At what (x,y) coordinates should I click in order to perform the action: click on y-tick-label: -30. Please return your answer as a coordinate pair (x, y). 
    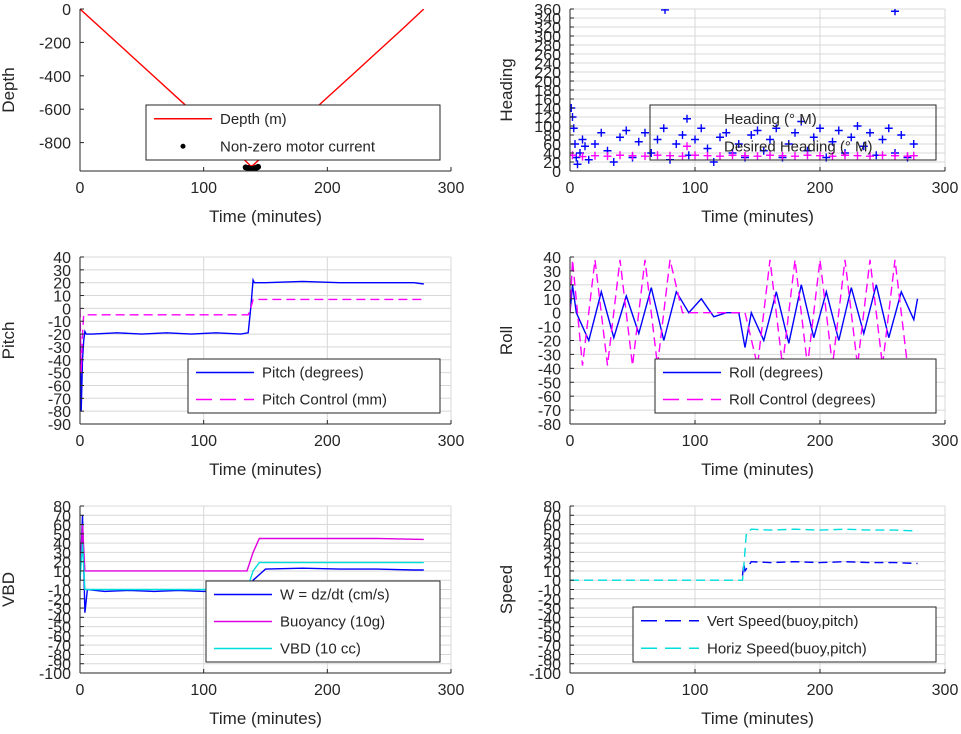
    Looking at the image, I should click on (549, 609).